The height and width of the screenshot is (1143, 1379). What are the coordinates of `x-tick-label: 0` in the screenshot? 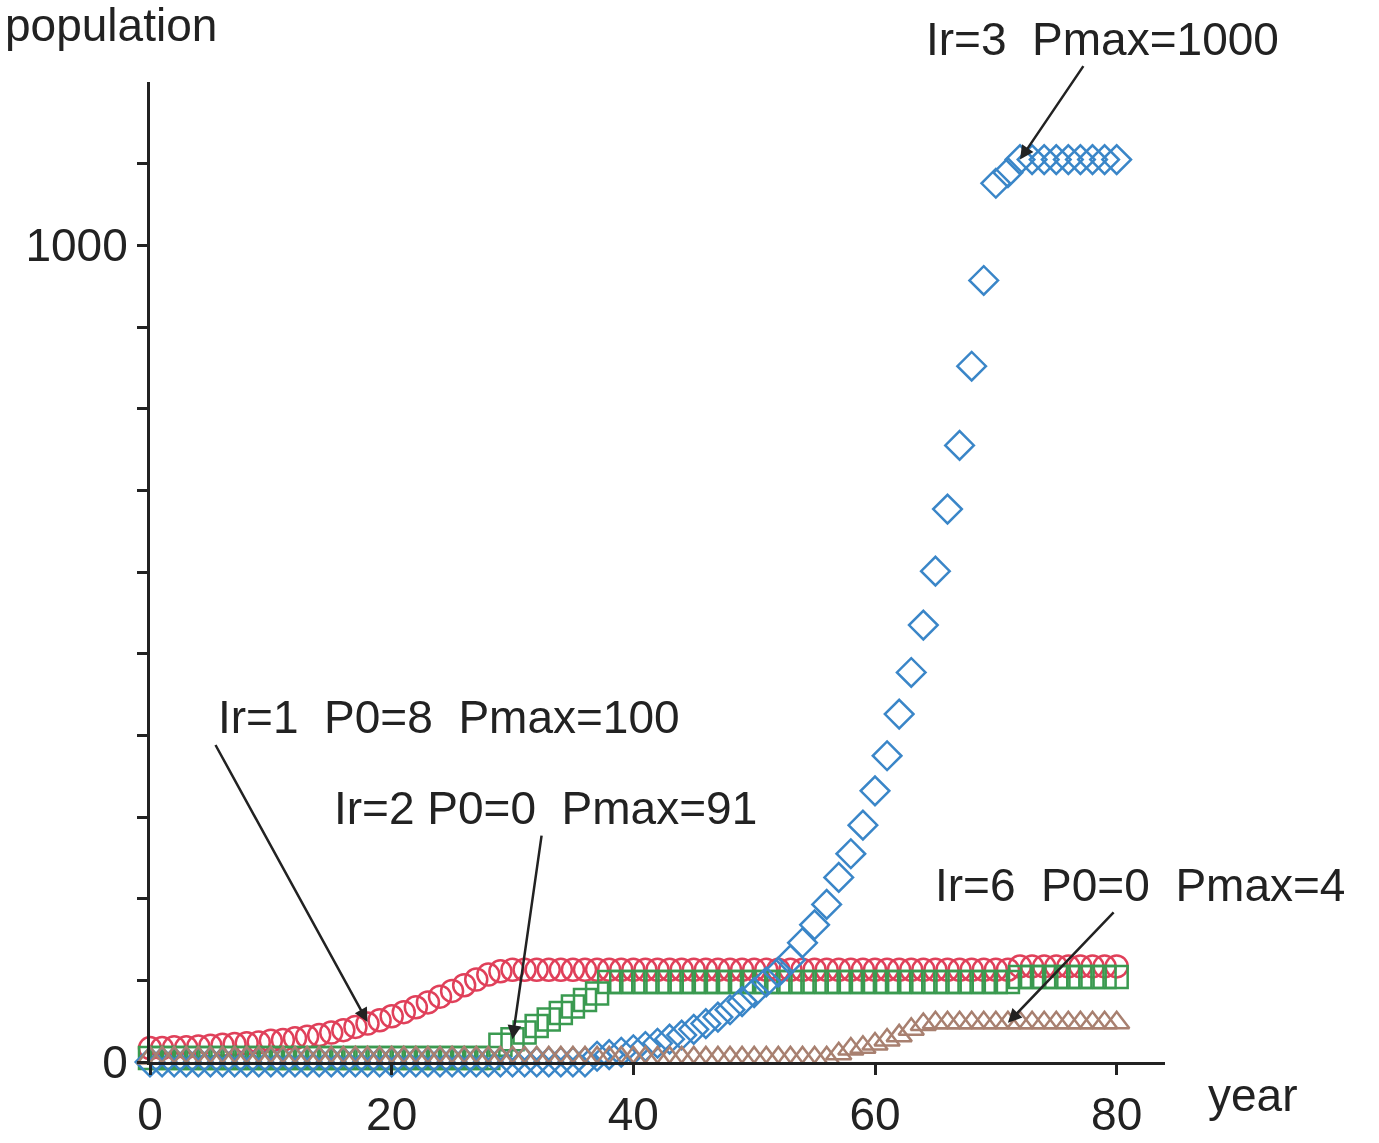 It's located at (150, 1114).